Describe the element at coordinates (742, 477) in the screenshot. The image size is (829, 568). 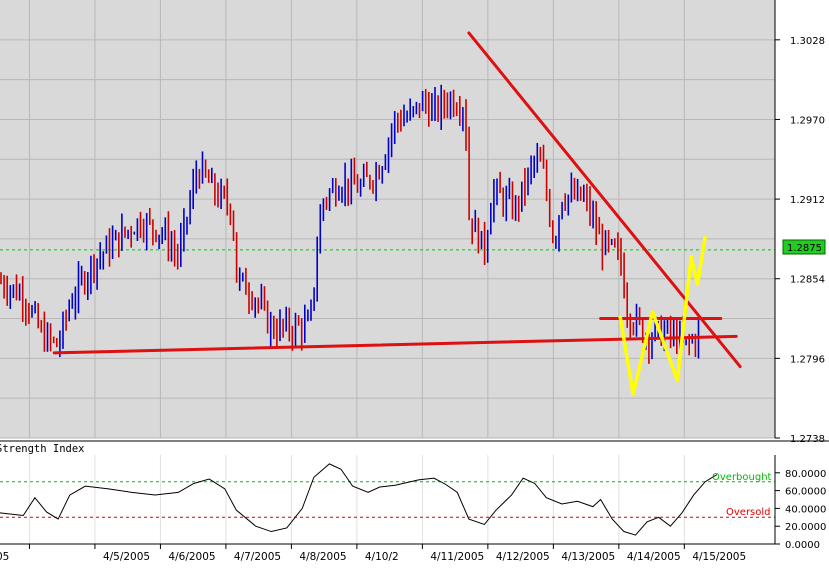
I see `overbought-label: Overbought` at that location.